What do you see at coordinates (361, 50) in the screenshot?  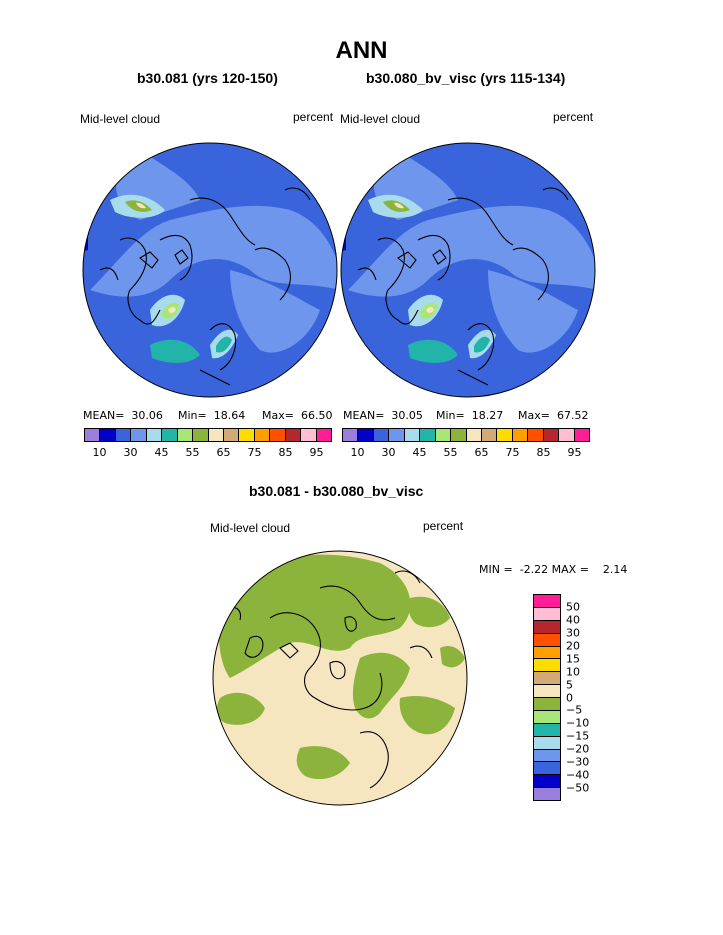 I see `figure-title: ANN` at bounding box center [361, 50].